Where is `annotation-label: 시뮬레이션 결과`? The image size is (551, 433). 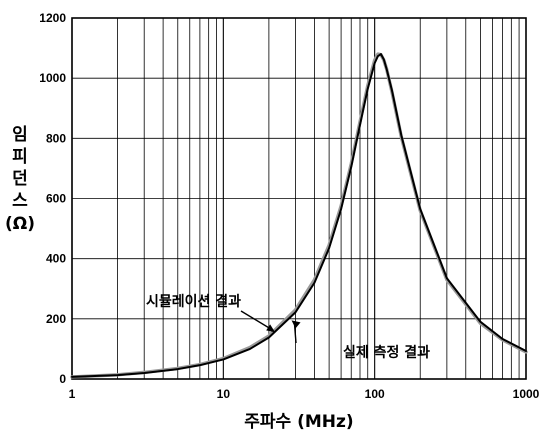
annotation-label: 시뮬레이션 결과 is located at coordinates (193, 301).